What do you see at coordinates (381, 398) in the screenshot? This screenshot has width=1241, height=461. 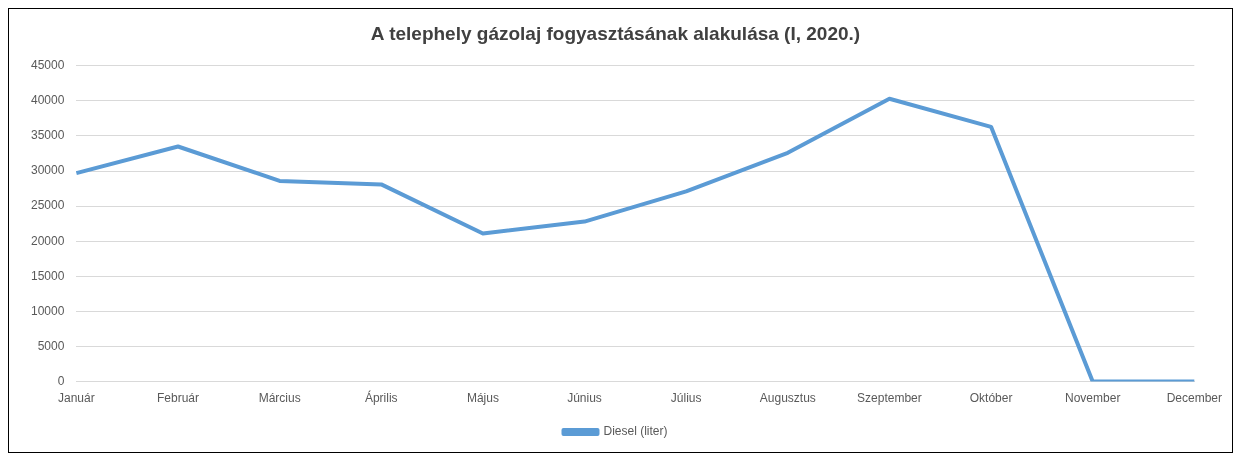 I see `x-tick-label: Április` at bounding box center [381, 398].